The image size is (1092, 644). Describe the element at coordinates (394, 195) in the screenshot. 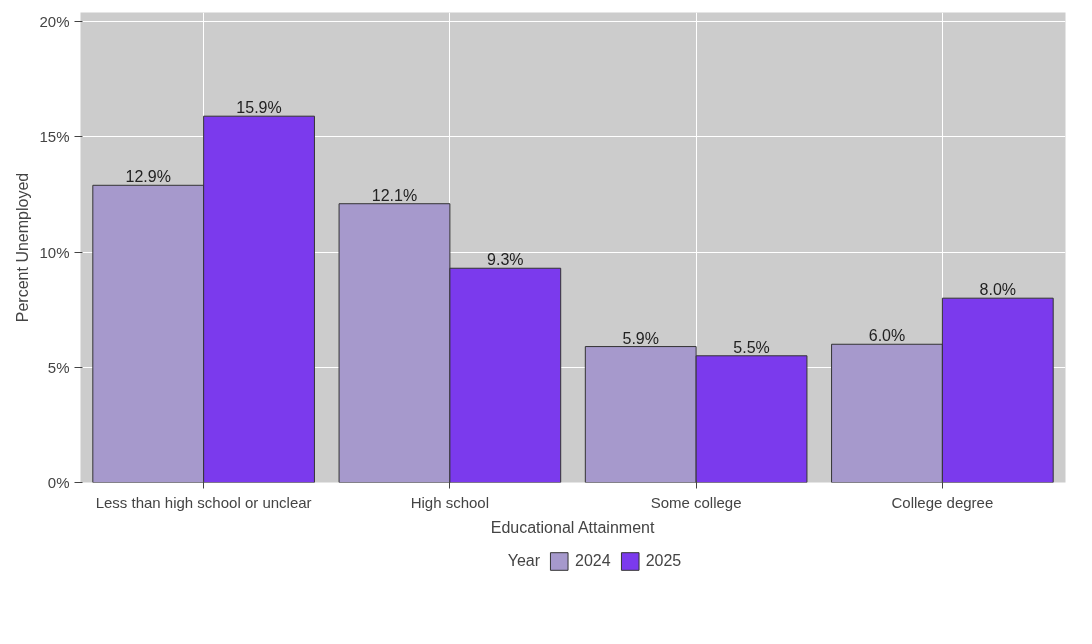

I see `data-label: 12.1%` at that location.